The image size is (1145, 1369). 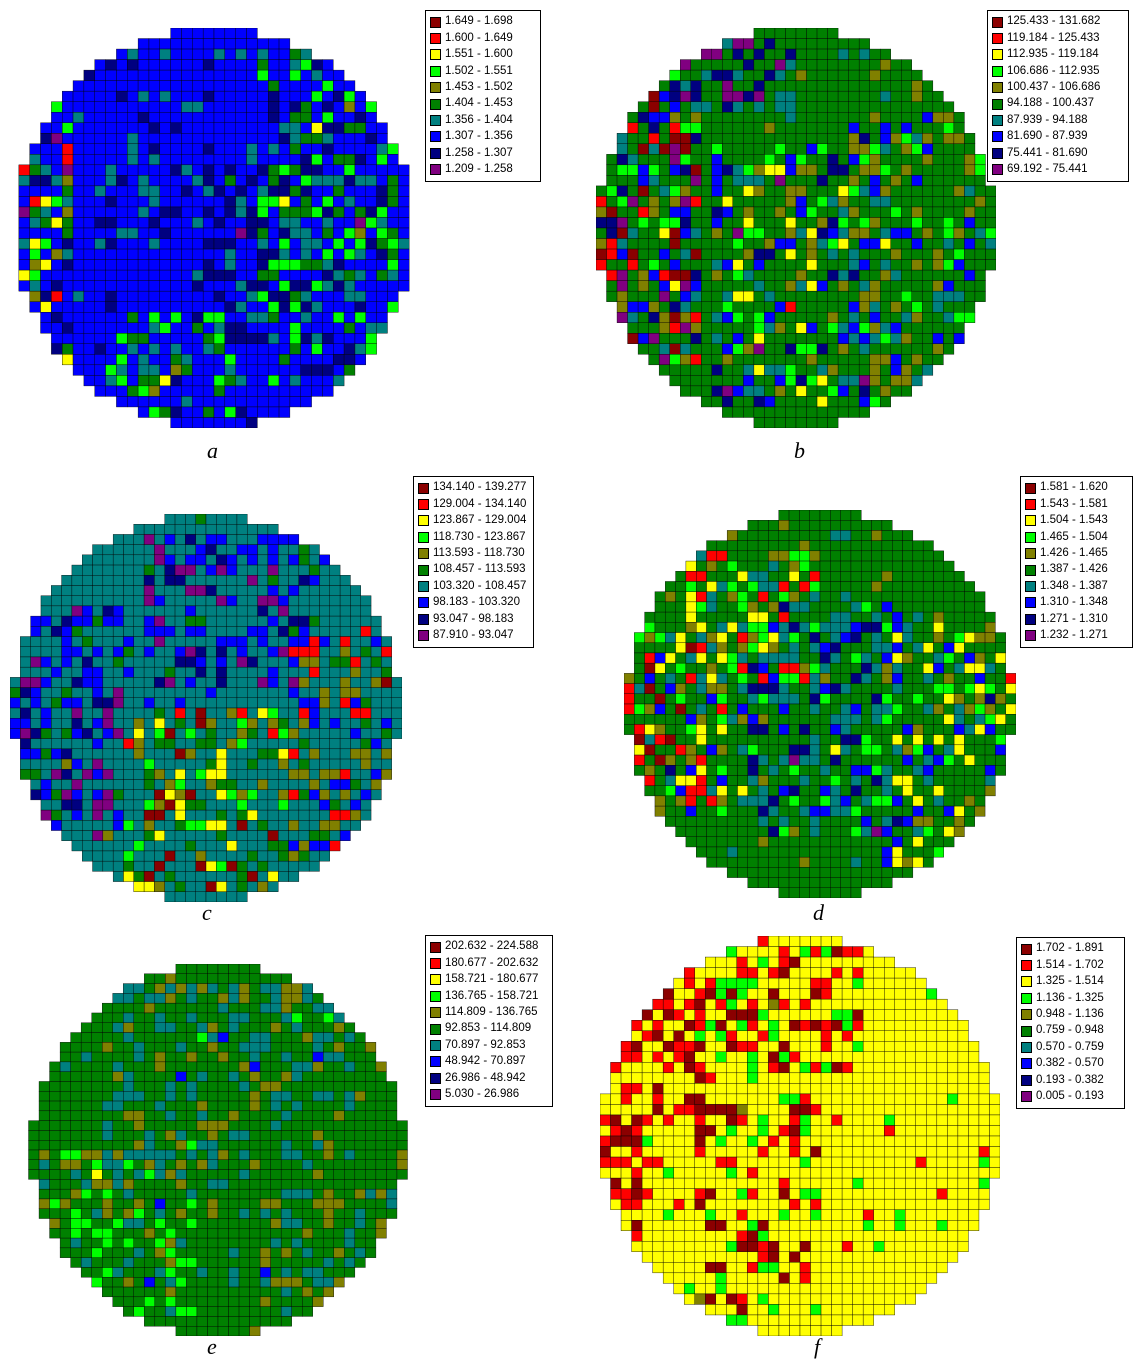 What do you see at coordinates (473, 634) in the screenshot?
I see `legend-label: 87.910 - 93.047` at bounding box center [473, 634].